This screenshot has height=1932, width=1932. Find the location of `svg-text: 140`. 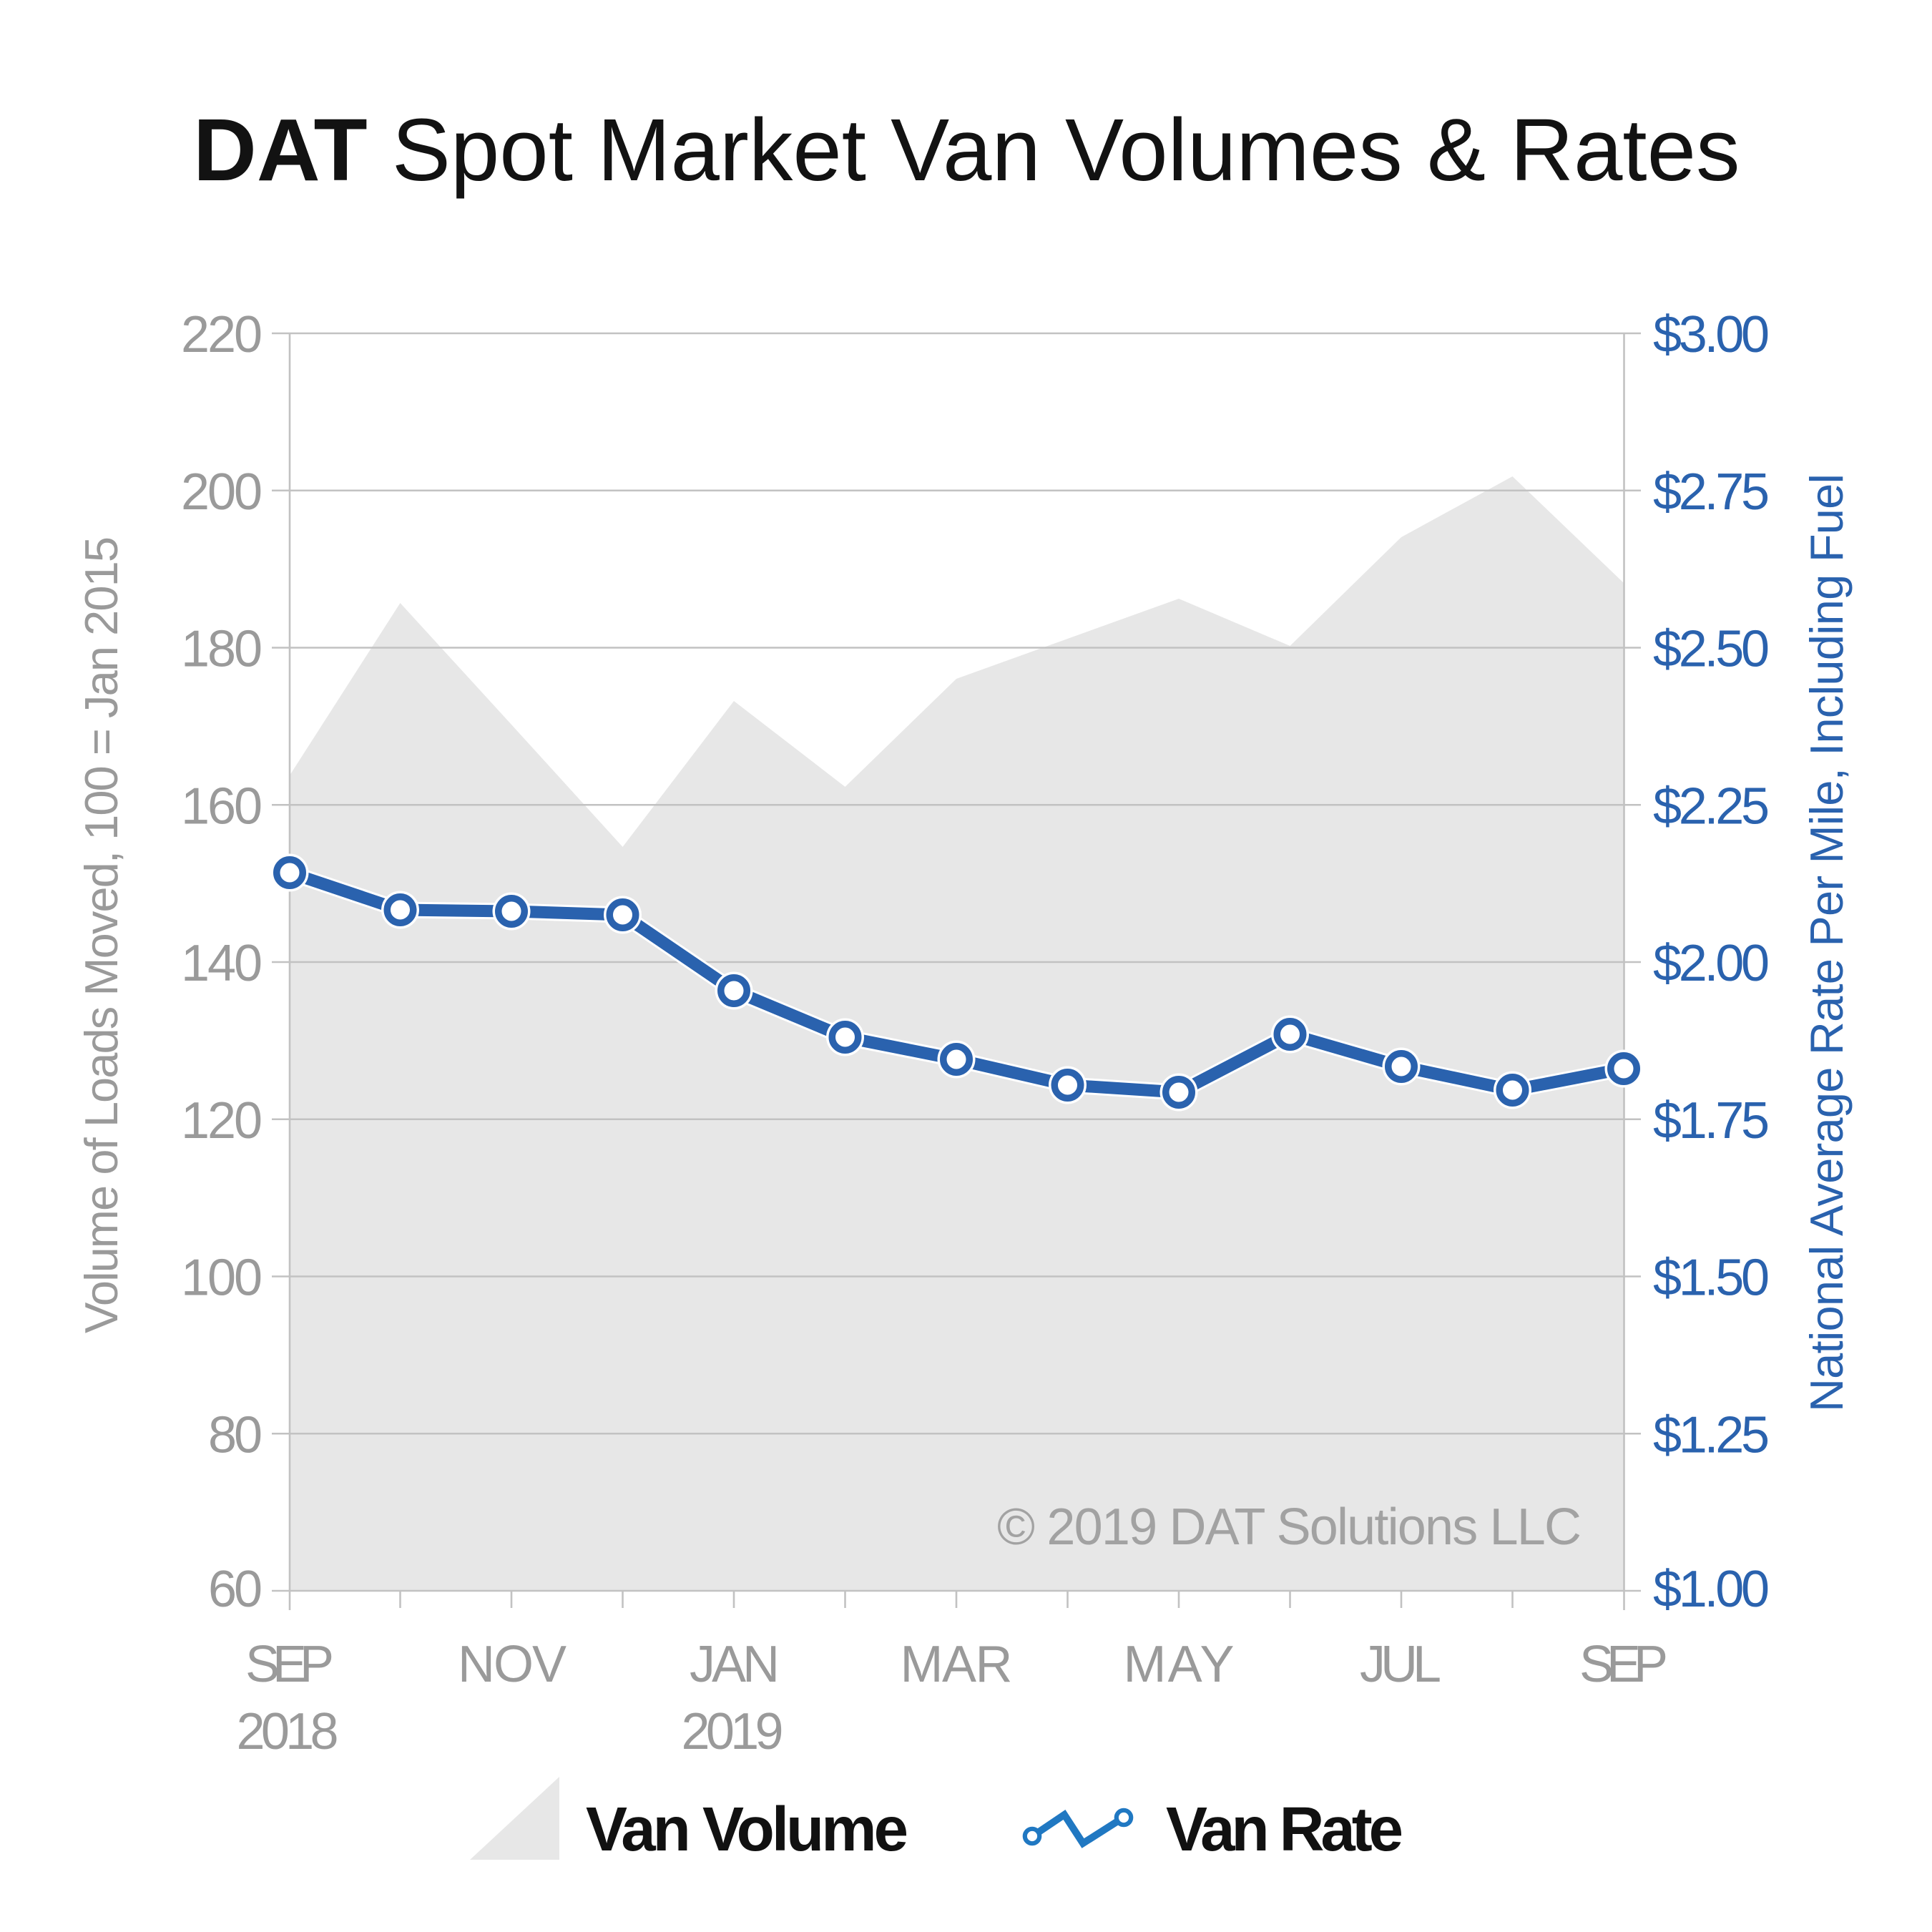

svg-text: 140 is located at coordinates (222, 963).